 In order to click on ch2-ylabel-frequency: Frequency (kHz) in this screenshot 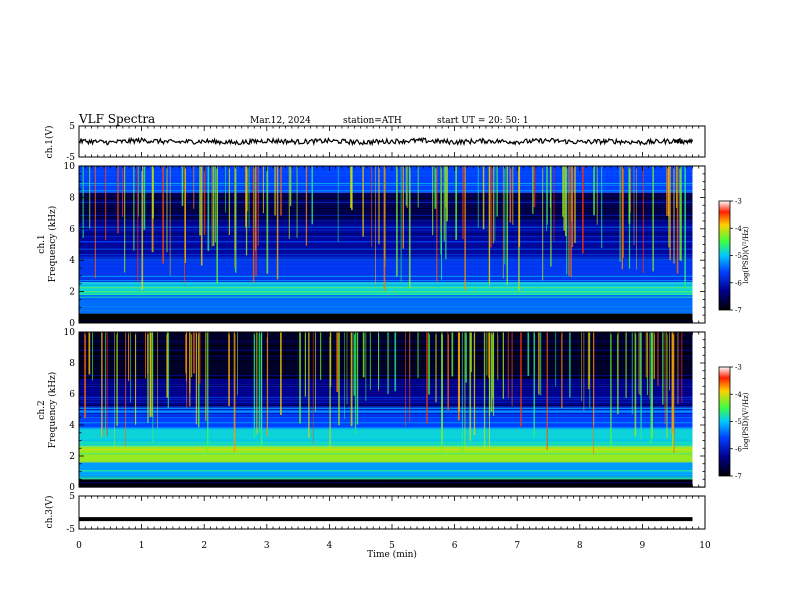, I will do `click(52, 410)`.